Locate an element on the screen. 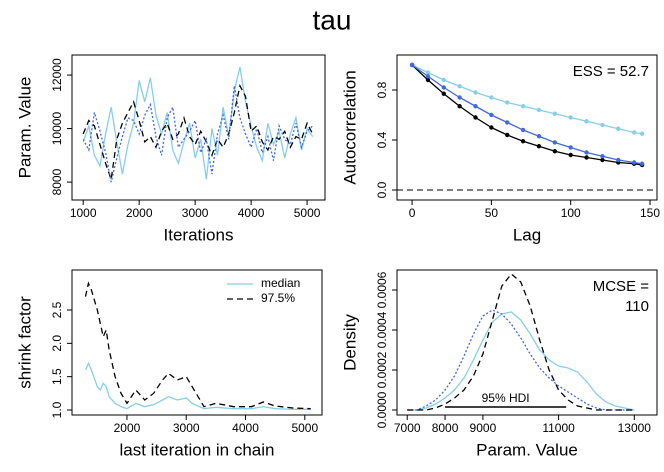 The width and height of the screenshot is (664, 472). y-tick-label: 0.0006 is located at coordinates (382, 289).